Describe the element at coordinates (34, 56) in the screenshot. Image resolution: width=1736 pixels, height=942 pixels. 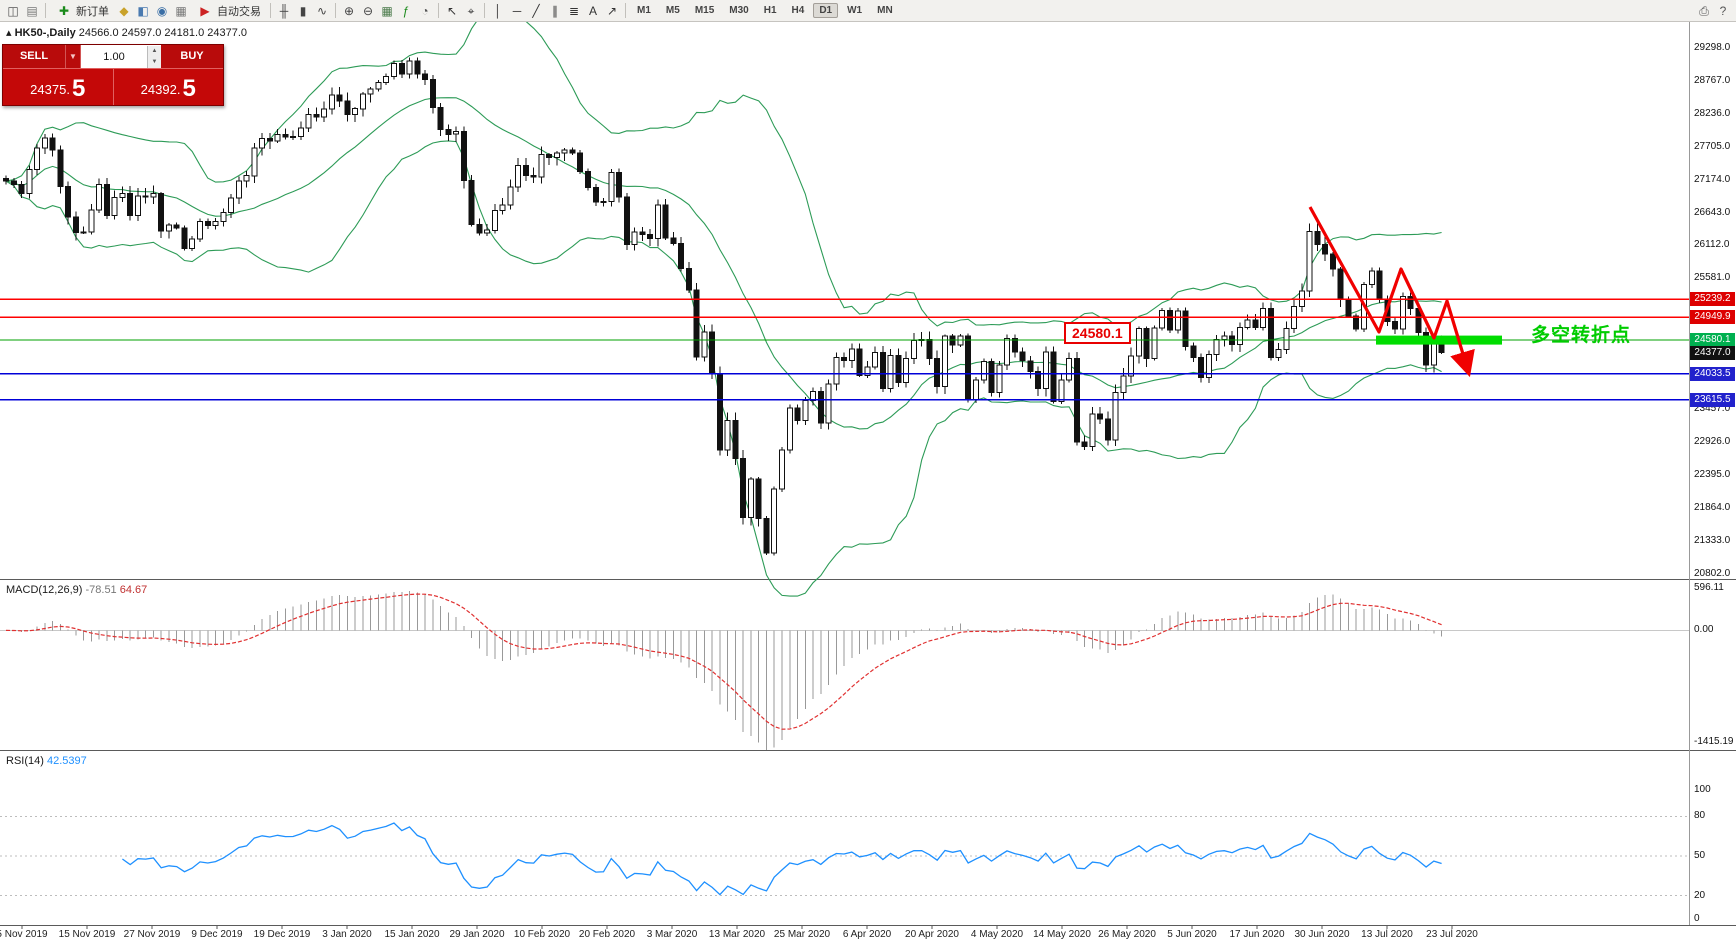
I see `sell-button: SELL` at that location.